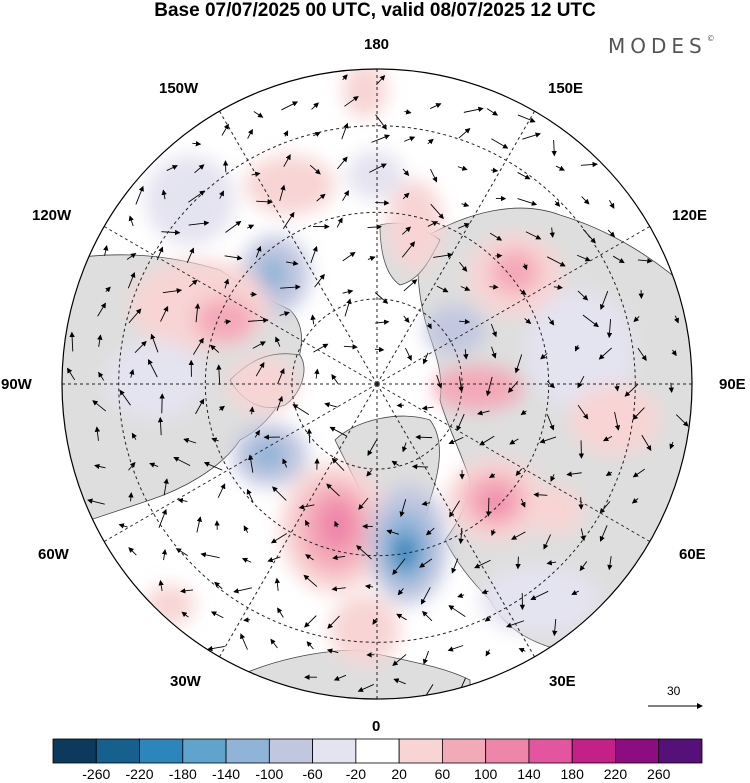 This screenshot has width=750, height=783. What do you see at coordinates (690, 215) in the screenshot?
I see `lon-label-120e: 120E` at bounding box center [690, 215].